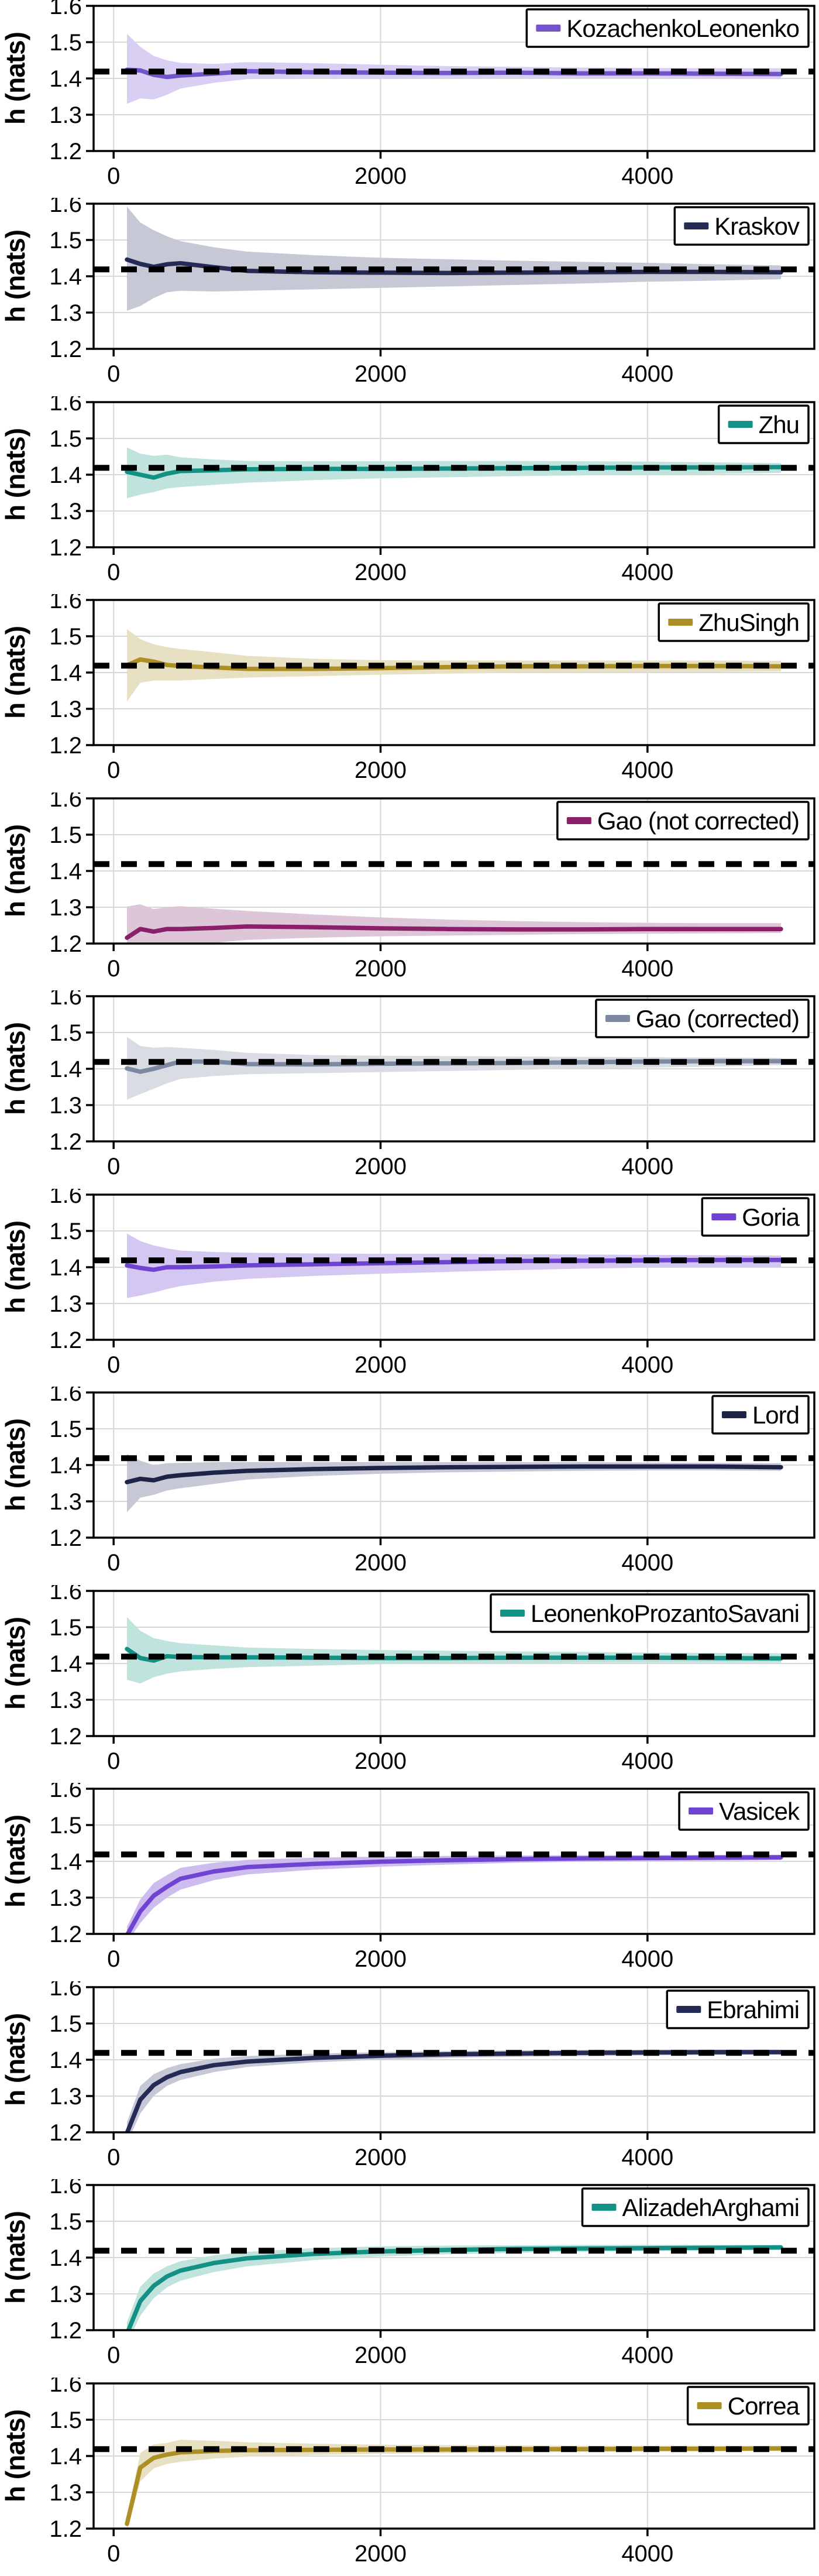 This screenshot has height=2576, width=819. Describe the element at coordinates (755, 1217) in the screenshot. I see `legend: Goria` at that location.